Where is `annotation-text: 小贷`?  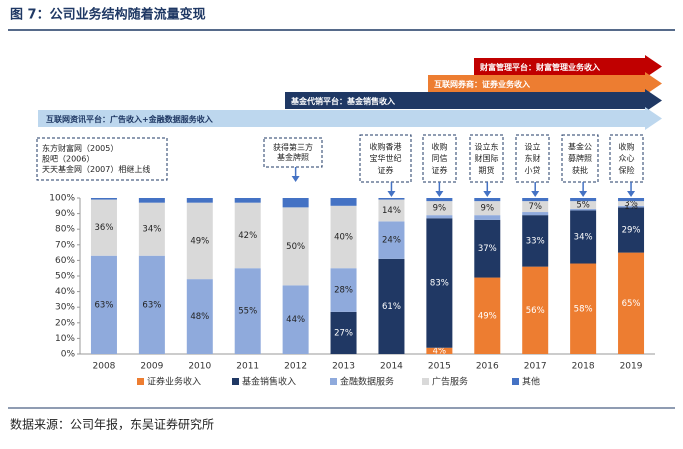 annotation-text: 小贷 is located at coordinates (533, 170).